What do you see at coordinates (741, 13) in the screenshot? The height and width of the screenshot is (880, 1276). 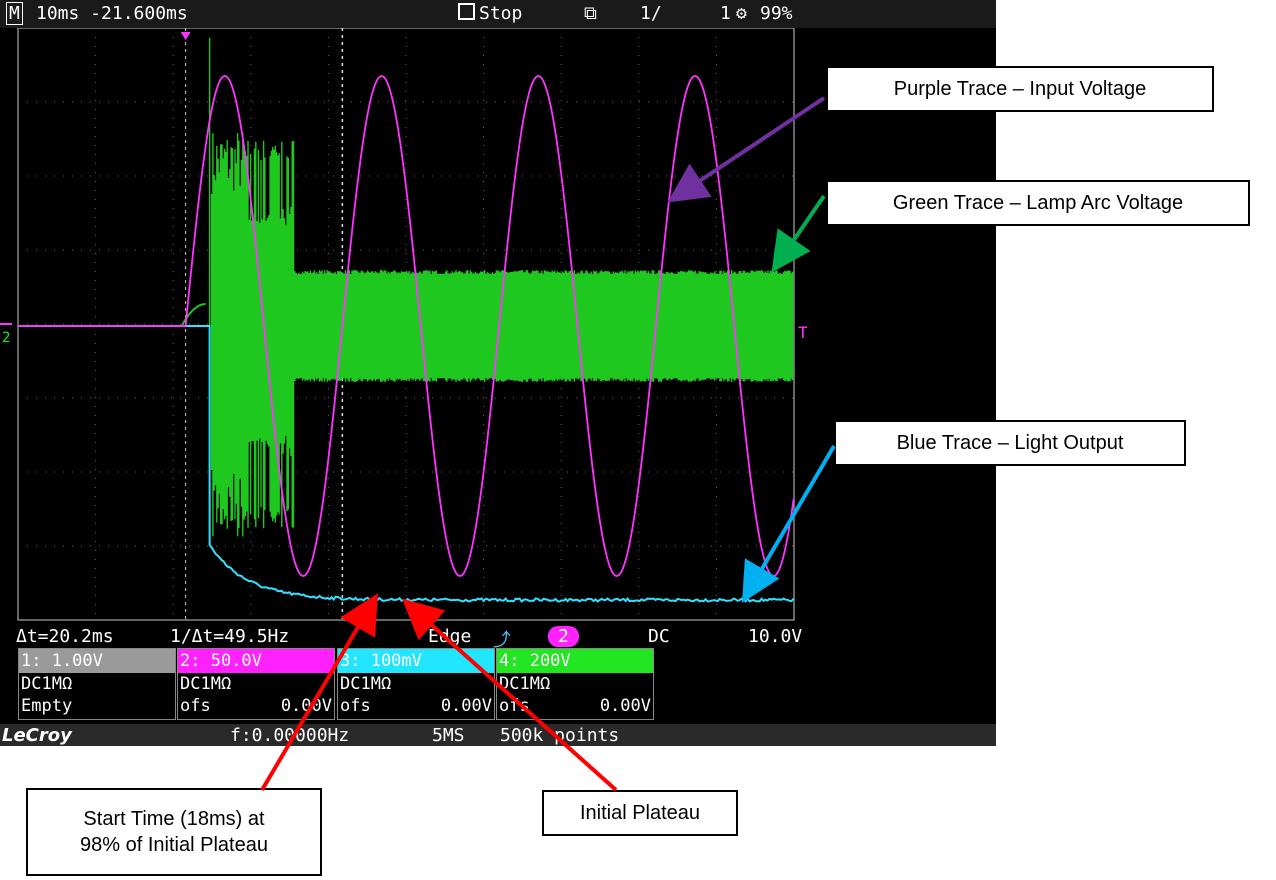 I see `memory-icon: ⚙` at bounding box center [741, 13].